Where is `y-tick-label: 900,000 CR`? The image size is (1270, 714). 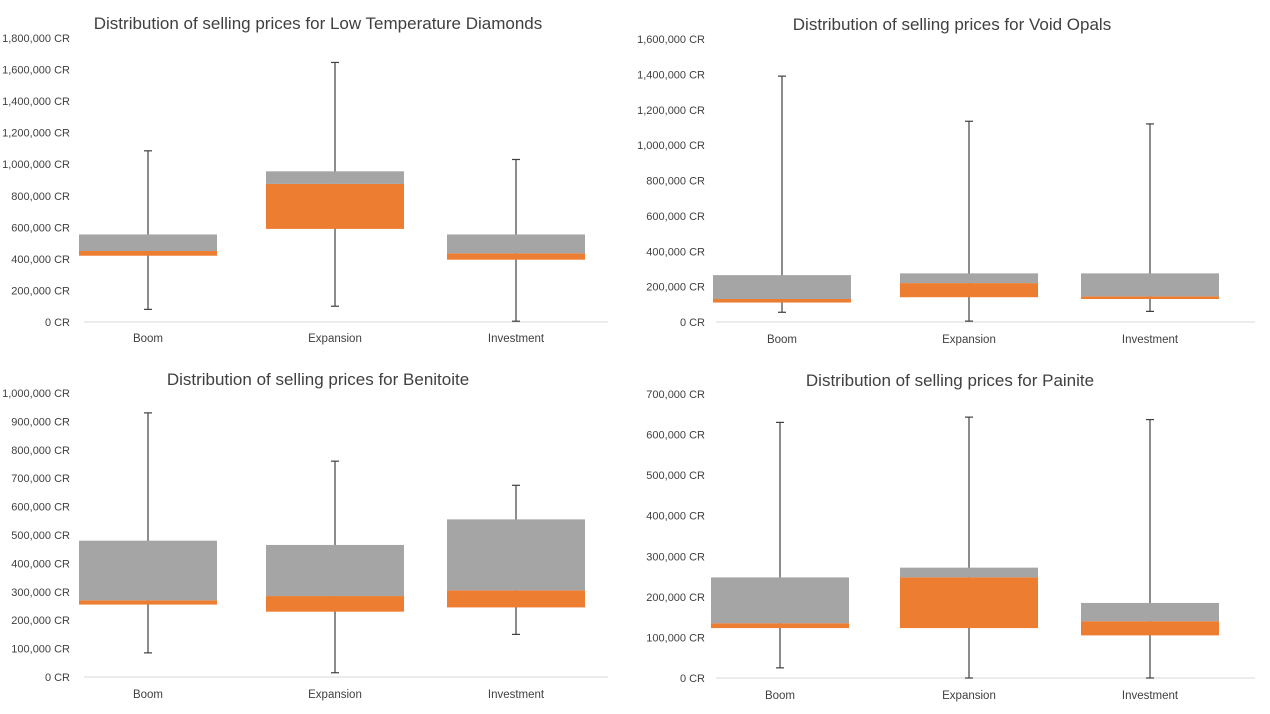 y-tick-label: 900,000 CR is located at coordinates (40, 422).